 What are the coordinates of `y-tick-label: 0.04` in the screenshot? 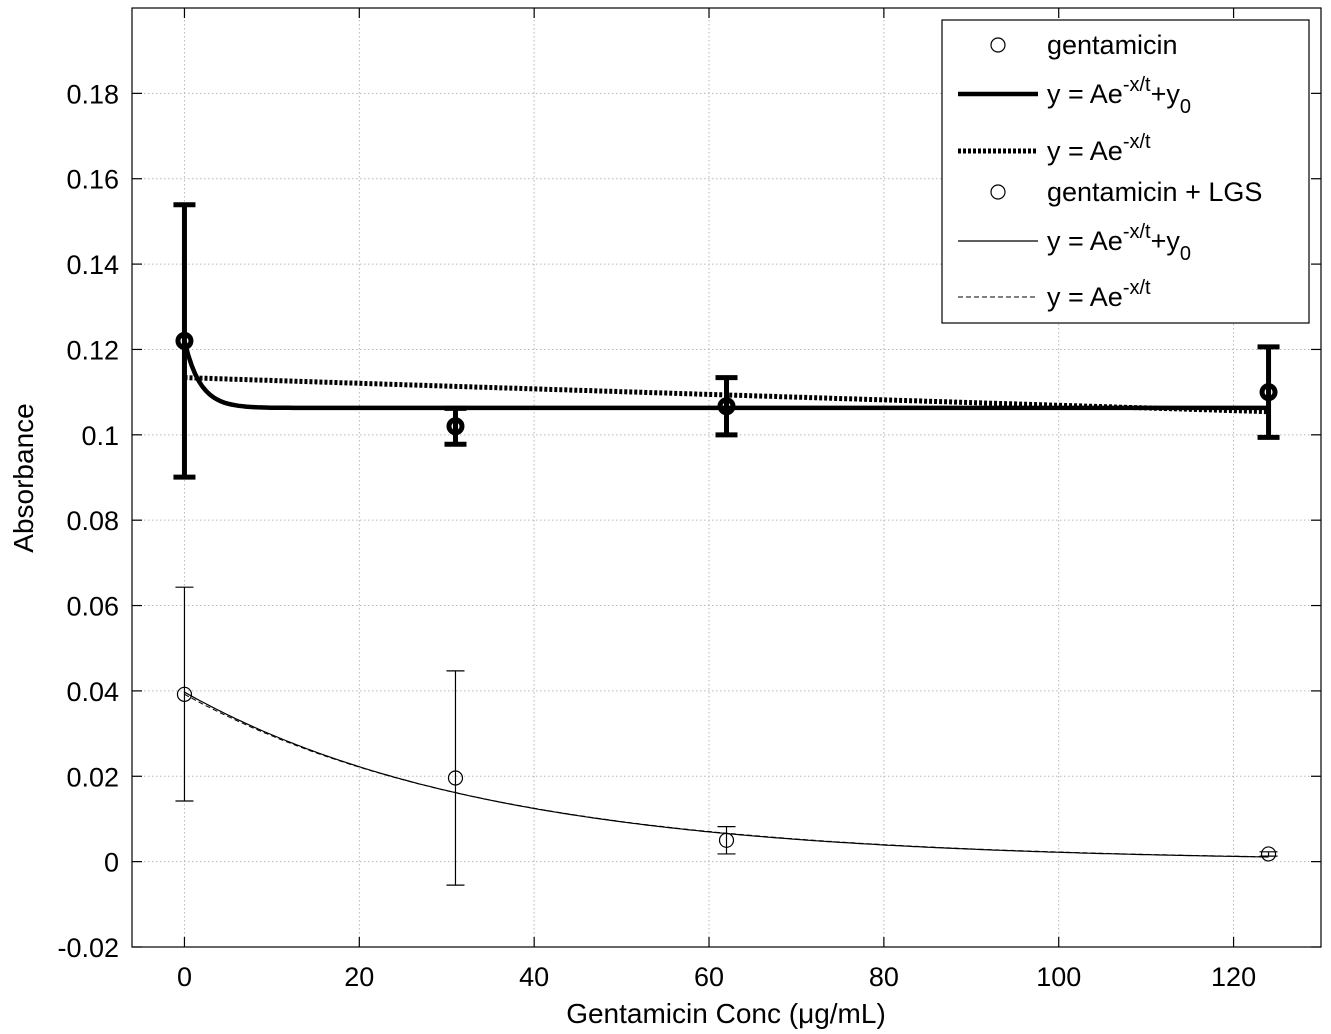 It's located at (92, 692).